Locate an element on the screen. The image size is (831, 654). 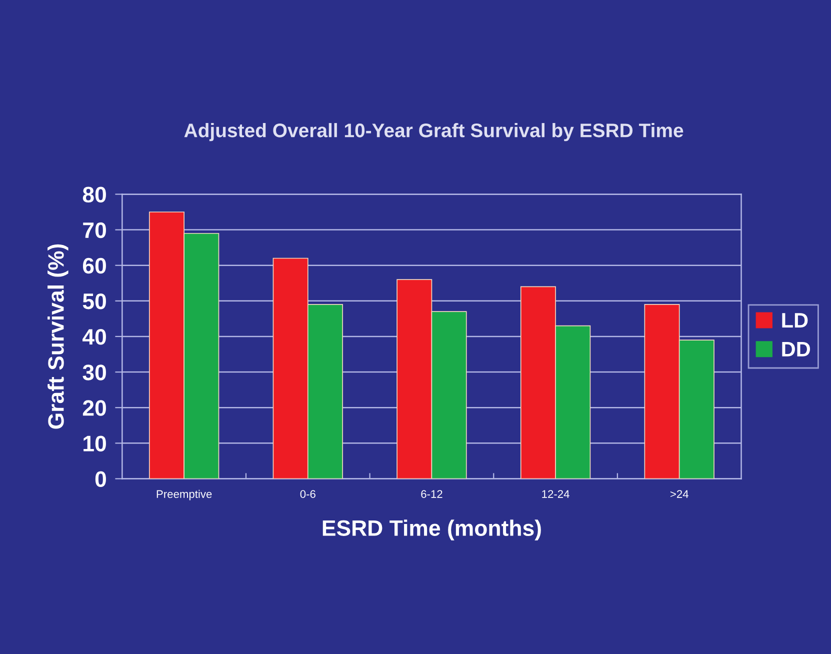
legend-label: LD is located at coordinates (795, 320).